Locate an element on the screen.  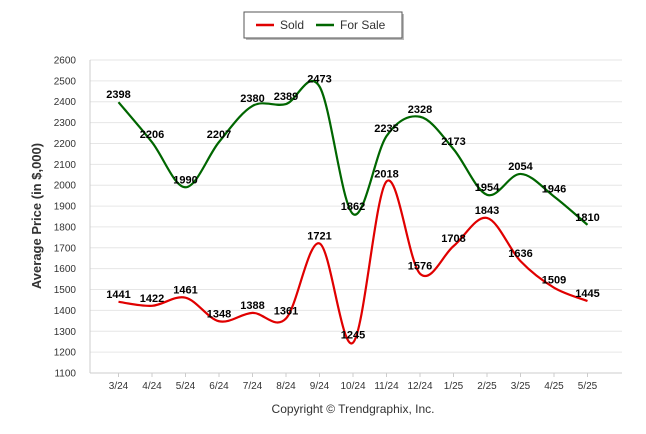
data-label-for-sale-6-24: 2207 is located at coordinates (219, 135).